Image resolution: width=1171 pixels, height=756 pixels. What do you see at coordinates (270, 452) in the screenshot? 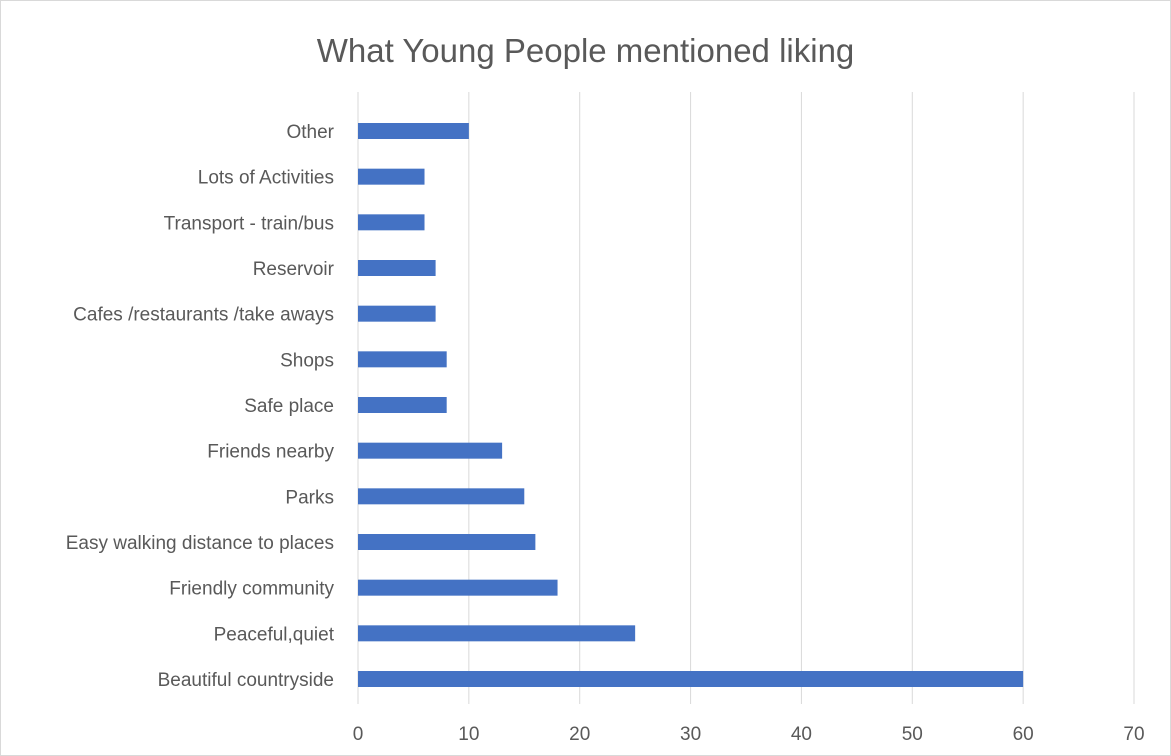
I see `category-label: Friends nearby` at bounding box center [270, 452].